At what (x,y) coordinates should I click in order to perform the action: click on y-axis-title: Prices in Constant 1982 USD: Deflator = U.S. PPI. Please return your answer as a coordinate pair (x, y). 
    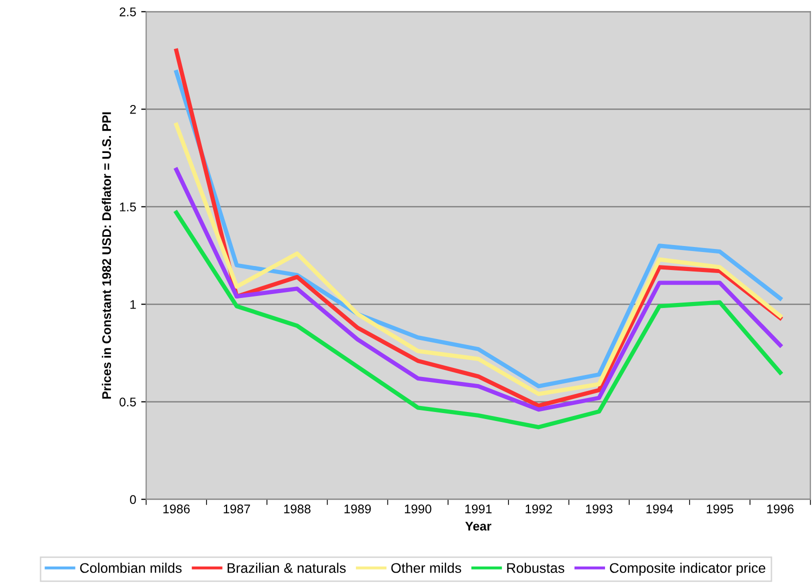
    Looking at the image, I should click on (107, 255).